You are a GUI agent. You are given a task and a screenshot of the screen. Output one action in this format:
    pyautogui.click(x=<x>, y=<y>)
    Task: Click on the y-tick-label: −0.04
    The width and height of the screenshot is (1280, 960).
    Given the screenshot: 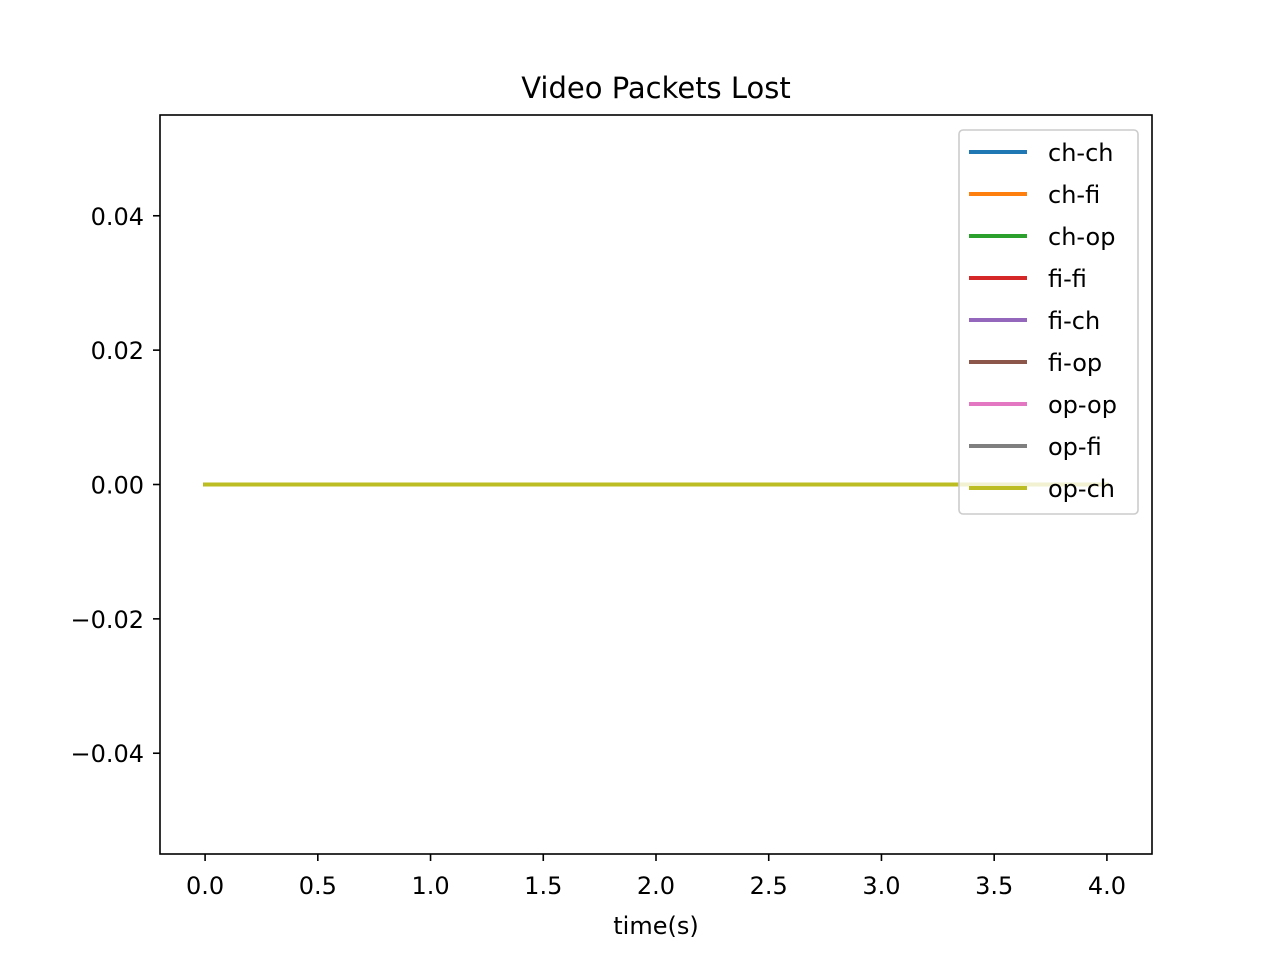 What is the action you would take?
    pyautogui.click(x=107, y=754)
    